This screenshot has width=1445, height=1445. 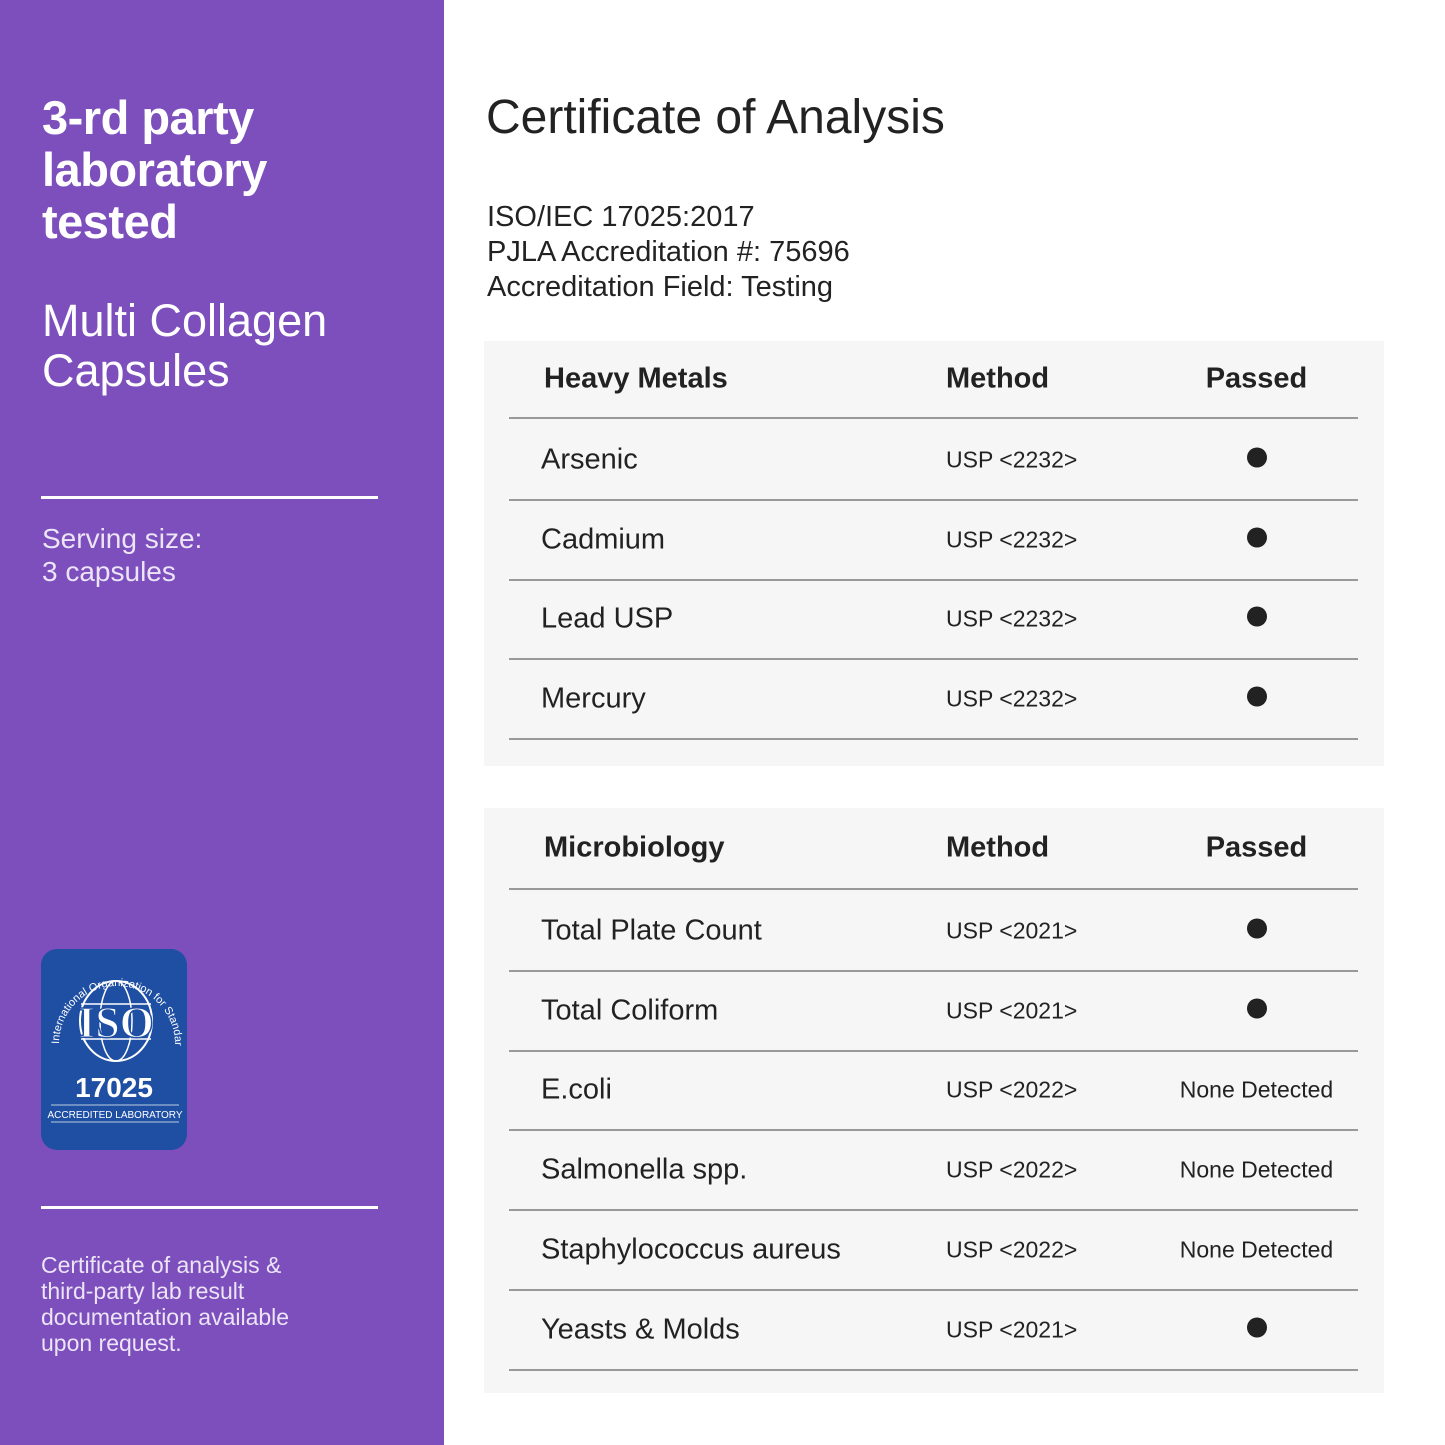 I want to click on table-row: Arsenic USP <2232>, so click(x=933, y=461).